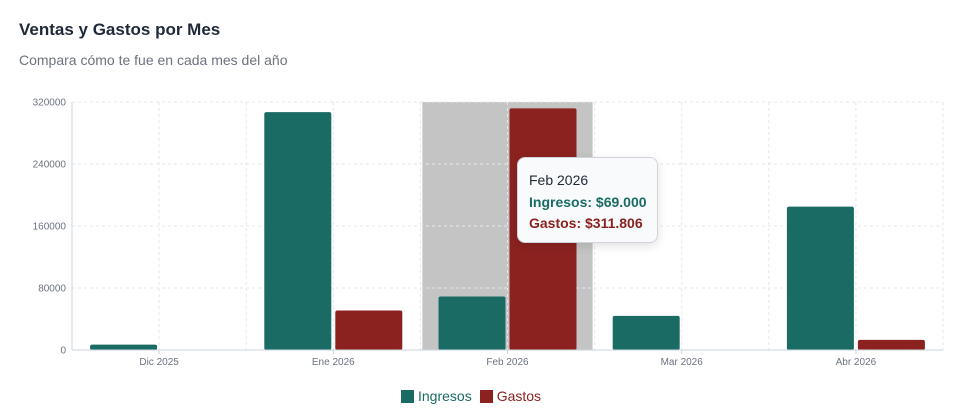 Image resolution: width=966 pixels, height=419 pixels. Describe the element at coordinates (559, 180) in the screenshot. I see `tooltip-title: Feb 2026` at that location.